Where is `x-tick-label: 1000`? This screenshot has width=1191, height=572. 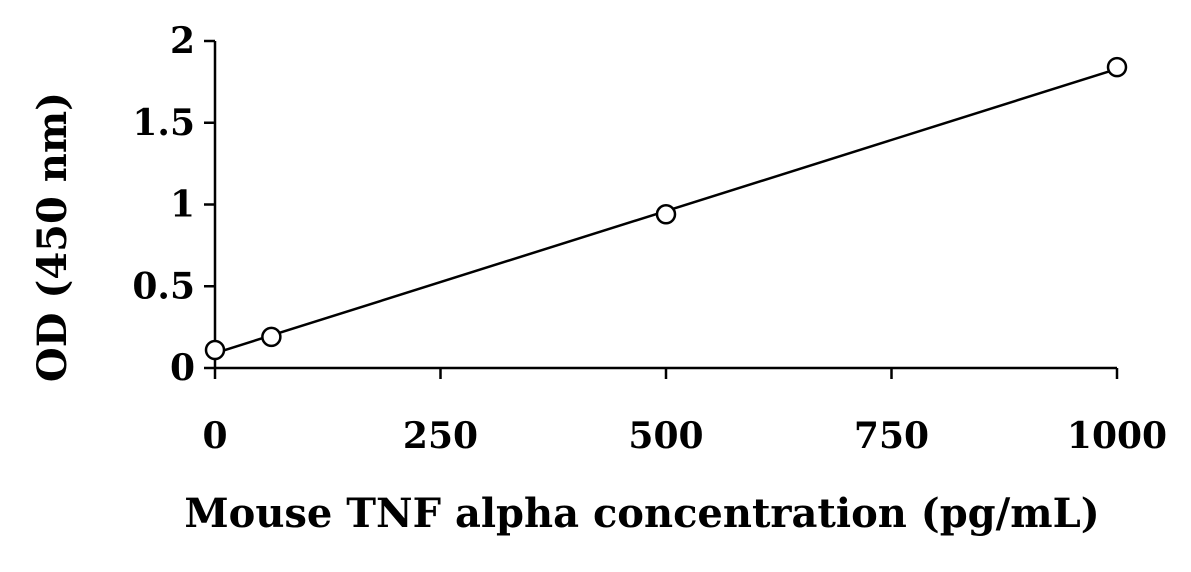 x-tick-label: 1000 is located at coordinates (1117, 436).